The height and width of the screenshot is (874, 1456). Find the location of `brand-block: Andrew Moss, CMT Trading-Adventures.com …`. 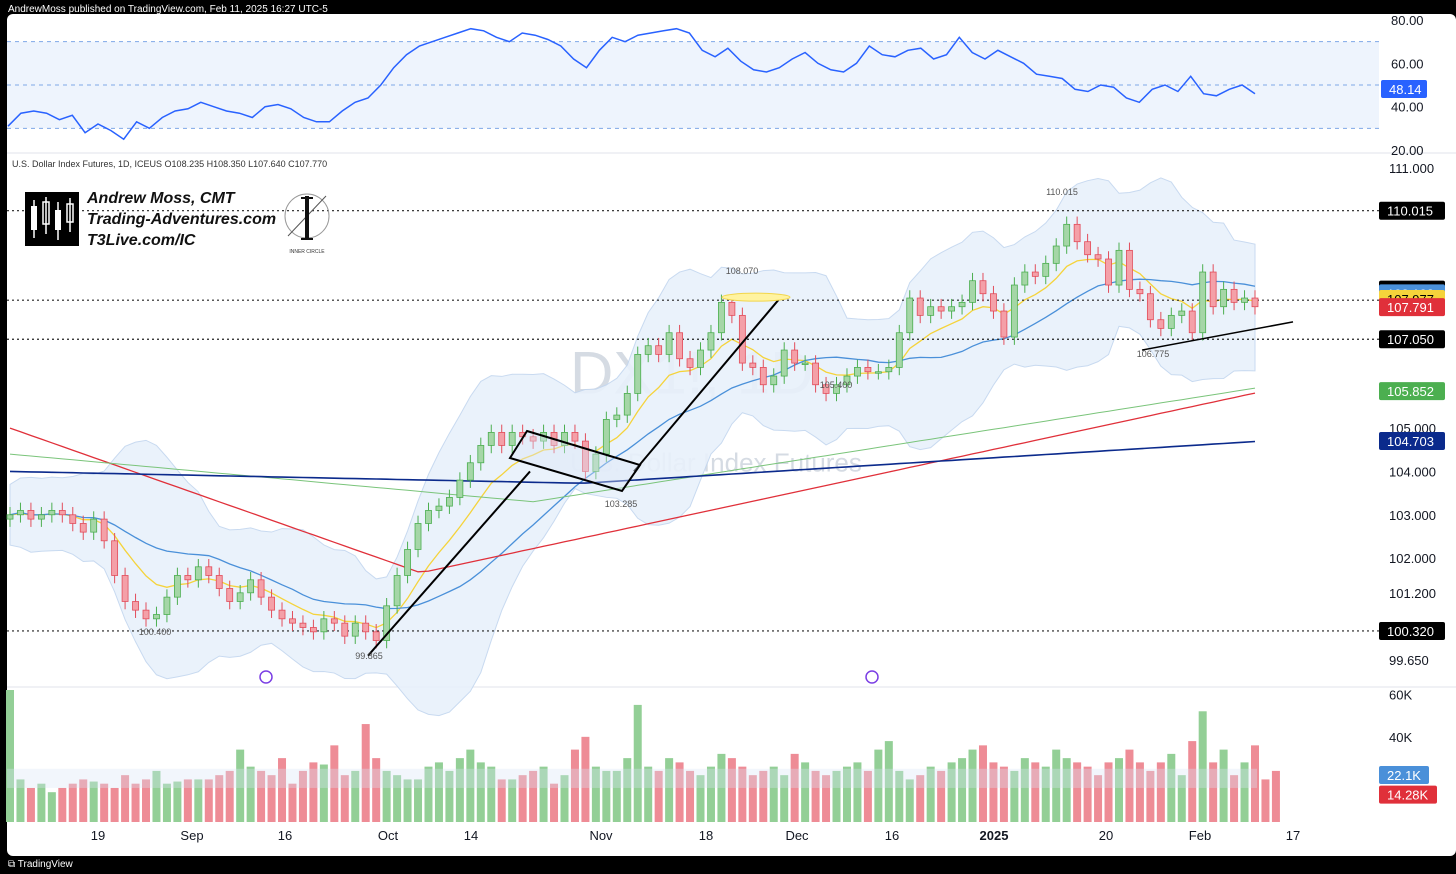

brand-block: Andrew Moss, CMT Trading-Adventures.com … is located at coordinates (190, 221).